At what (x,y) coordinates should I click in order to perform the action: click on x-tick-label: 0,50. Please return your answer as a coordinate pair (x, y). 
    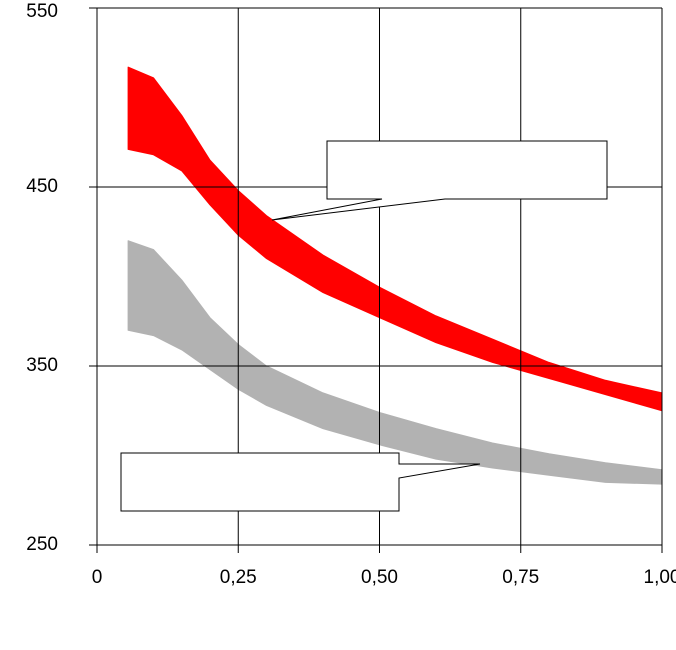
    Looking at the image, I should click on (379, 577).